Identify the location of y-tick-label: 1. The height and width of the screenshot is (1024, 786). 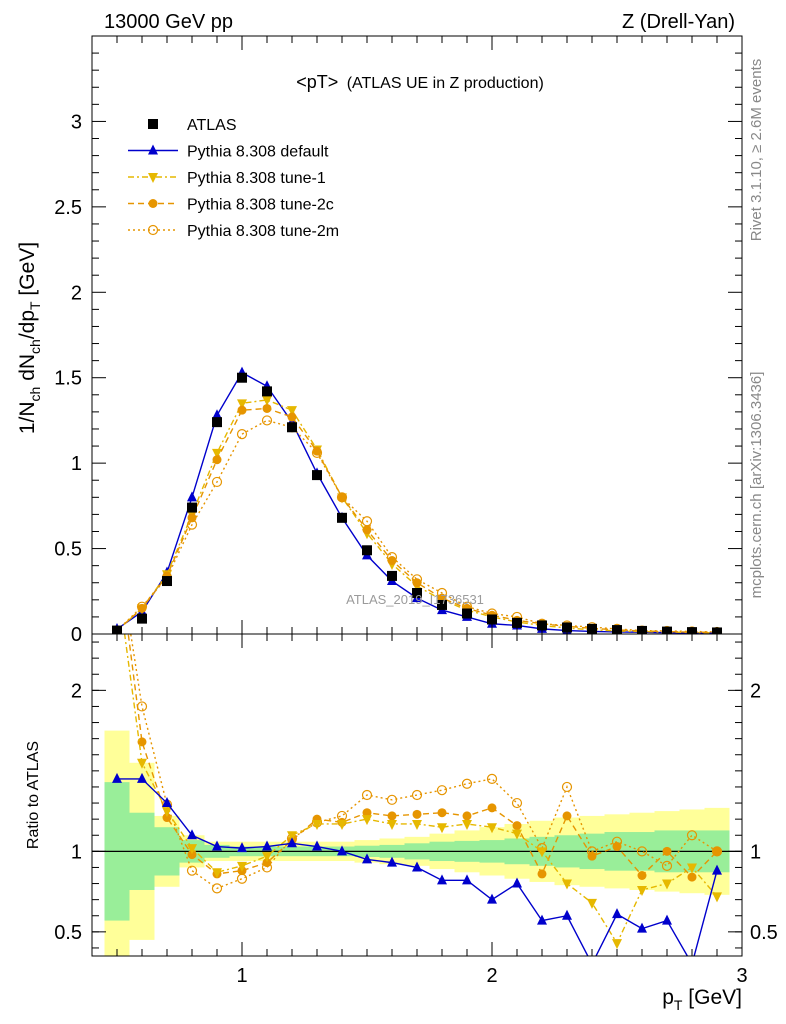
(76, 464).